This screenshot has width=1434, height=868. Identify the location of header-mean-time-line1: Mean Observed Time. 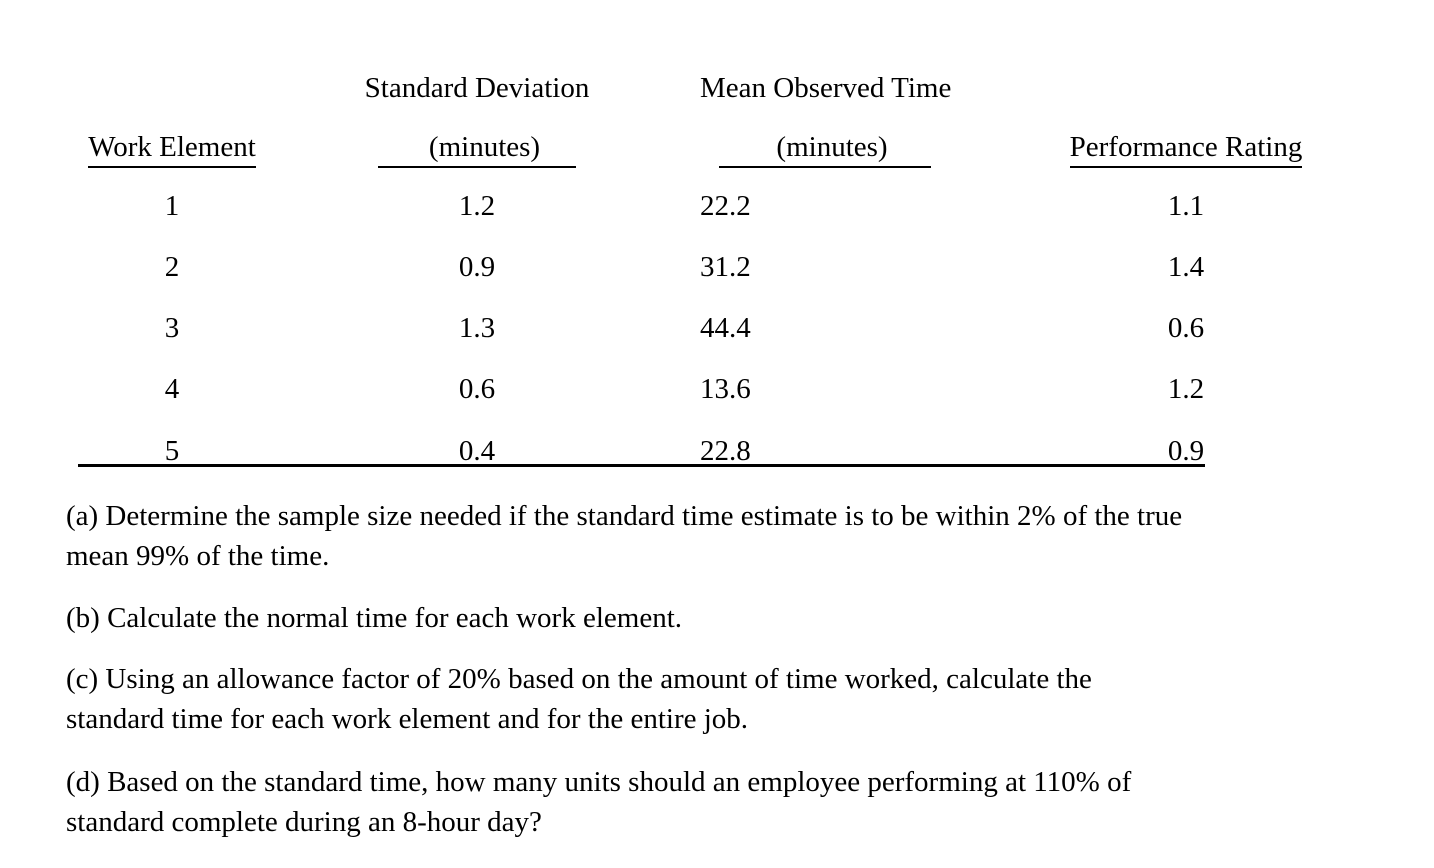
(826, 88).